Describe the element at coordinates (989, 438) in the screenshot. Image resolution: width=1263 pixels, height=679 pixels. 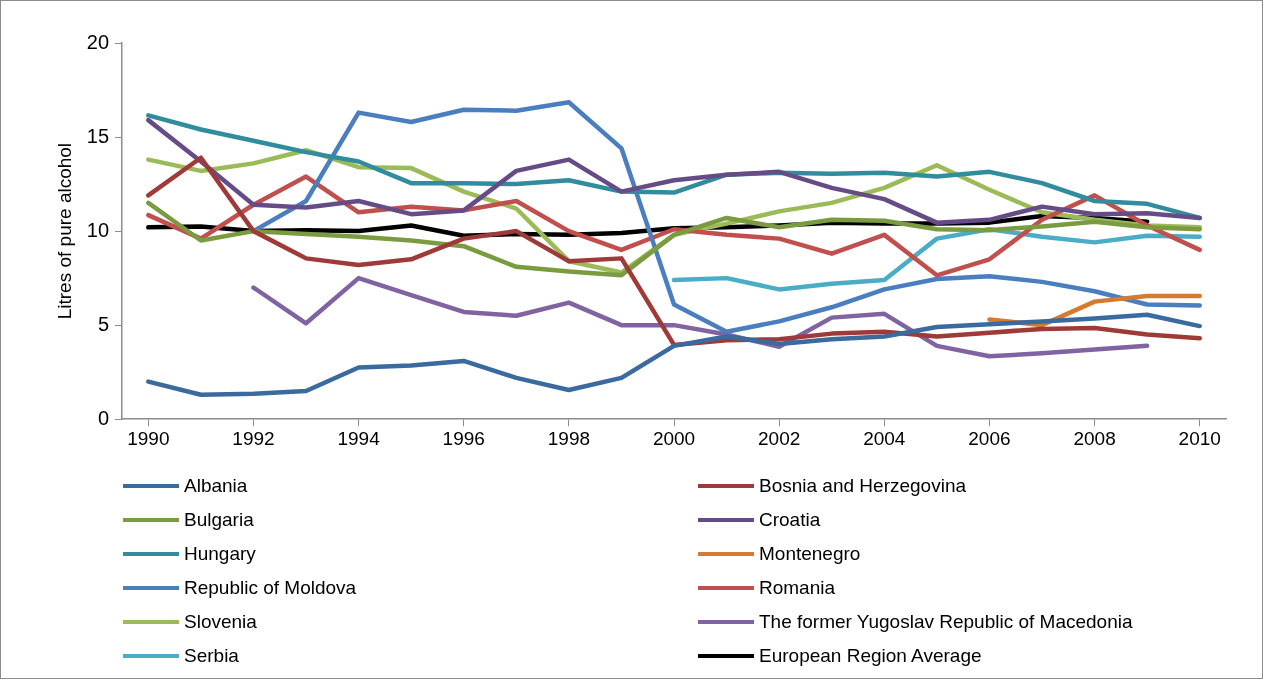
I see `x-tick-label: 2006` at that location.